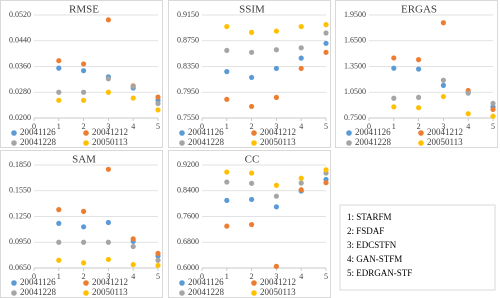 The image size is (500, 298). Describe the element at coordinates (379, 273) in the screenshot. I see `method-entry: 5: EDRGAN-STF` at that location.